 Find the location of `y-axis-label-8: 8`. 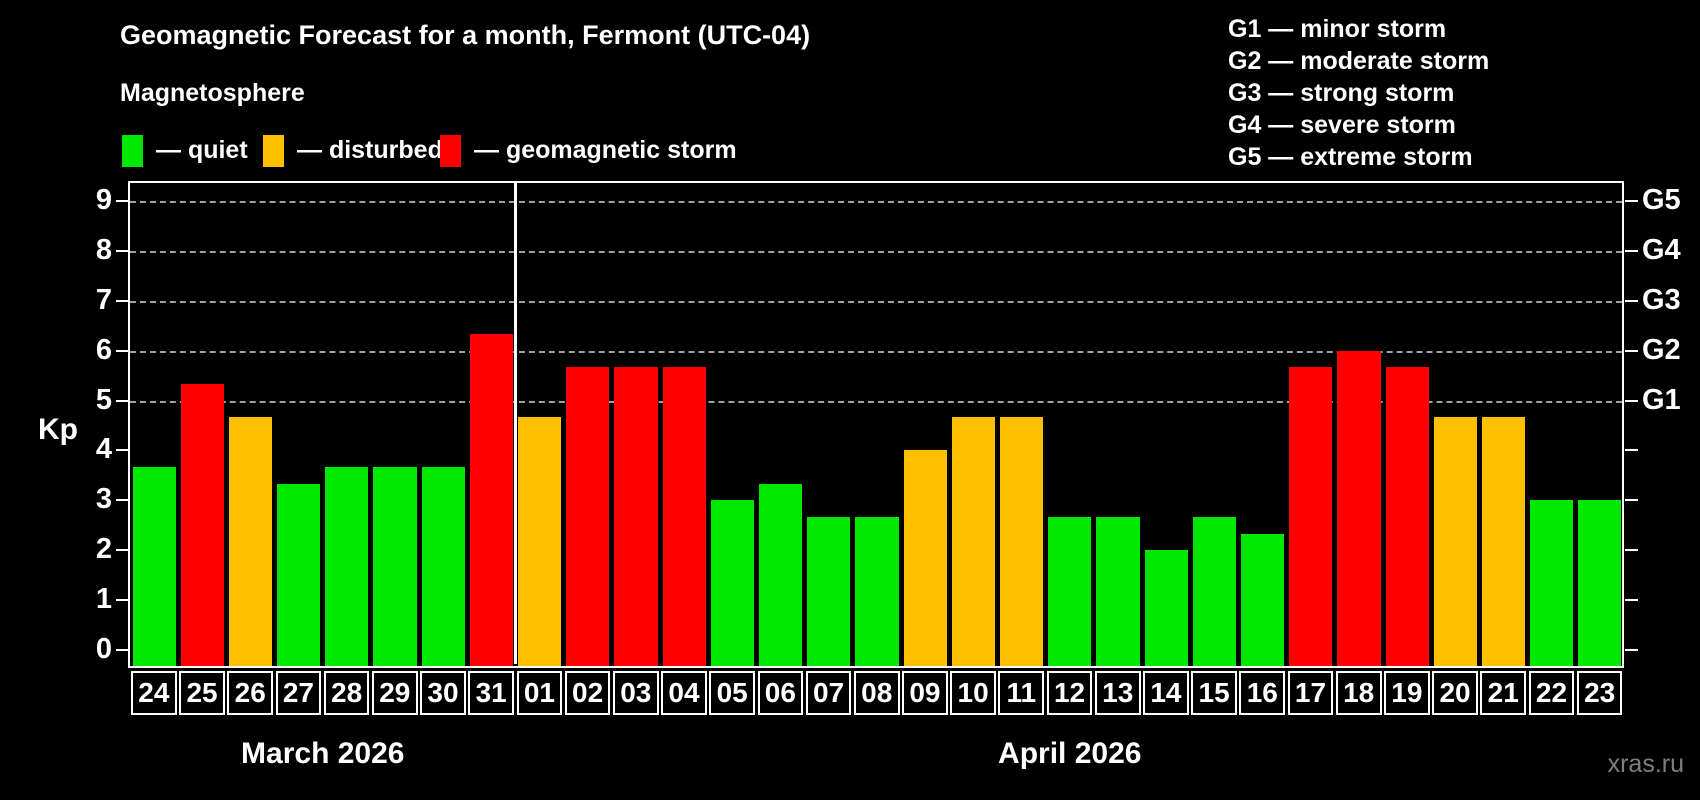

y-axis-label-8: 8 is located at coordinates (103, 249).